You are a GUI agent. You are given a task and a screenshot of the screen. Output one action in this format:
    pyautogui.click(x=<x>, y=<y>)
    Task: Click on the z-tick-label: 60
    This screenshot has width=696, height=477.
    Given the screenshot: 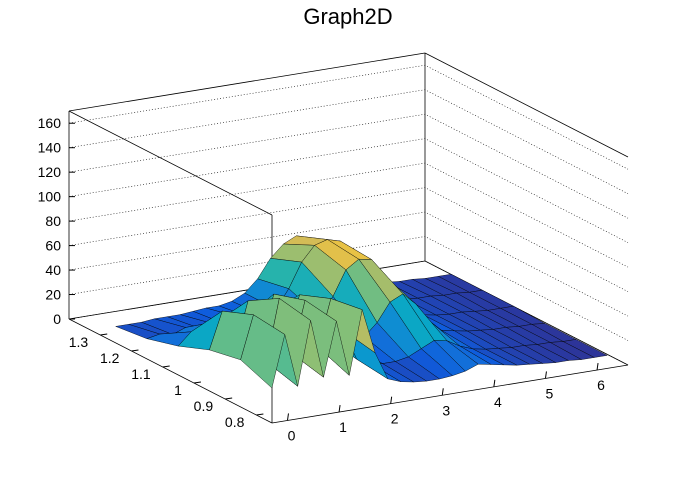 What is the action you would take?
    pyautogui.click(x=53, y=246)
    